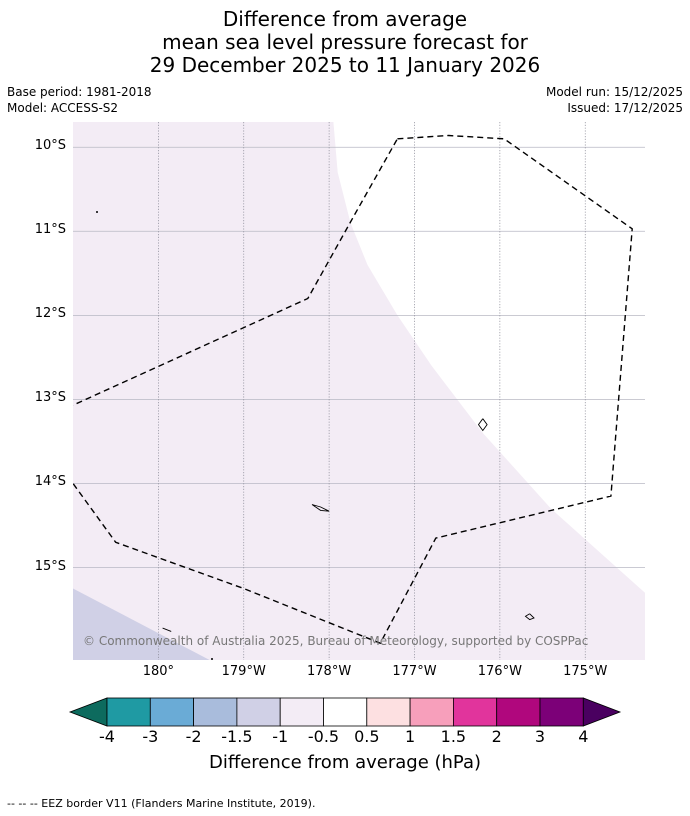 Image resolution: width=690 pixels, height=816 pixels. Describe the element at coordinates (150, 736) in the screenshot. I see `colorbar-tick-label: -3` at that location.